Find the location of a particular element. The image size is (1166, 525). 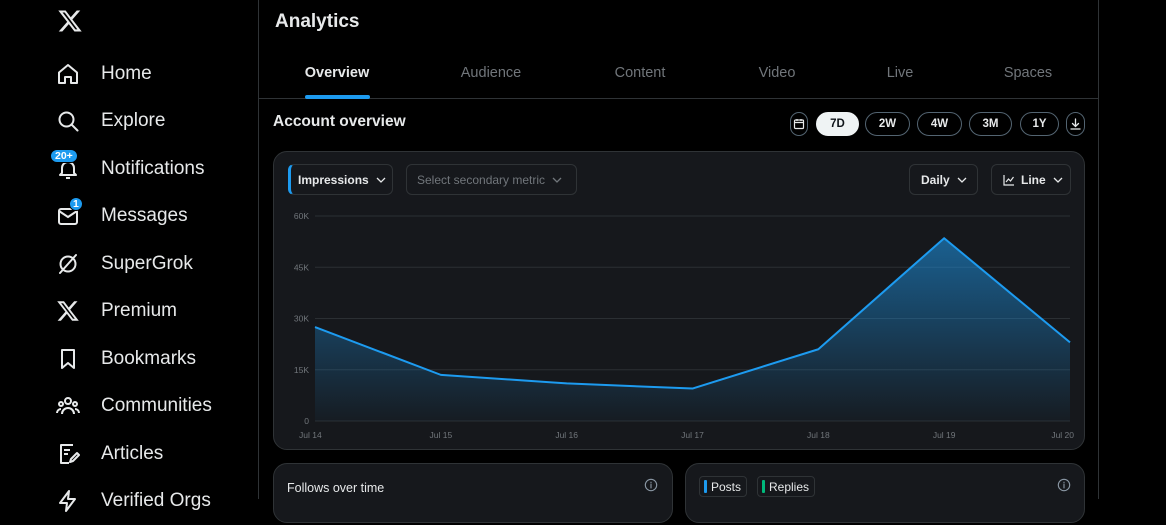

download-icon is located at coordinates (1075, 124).